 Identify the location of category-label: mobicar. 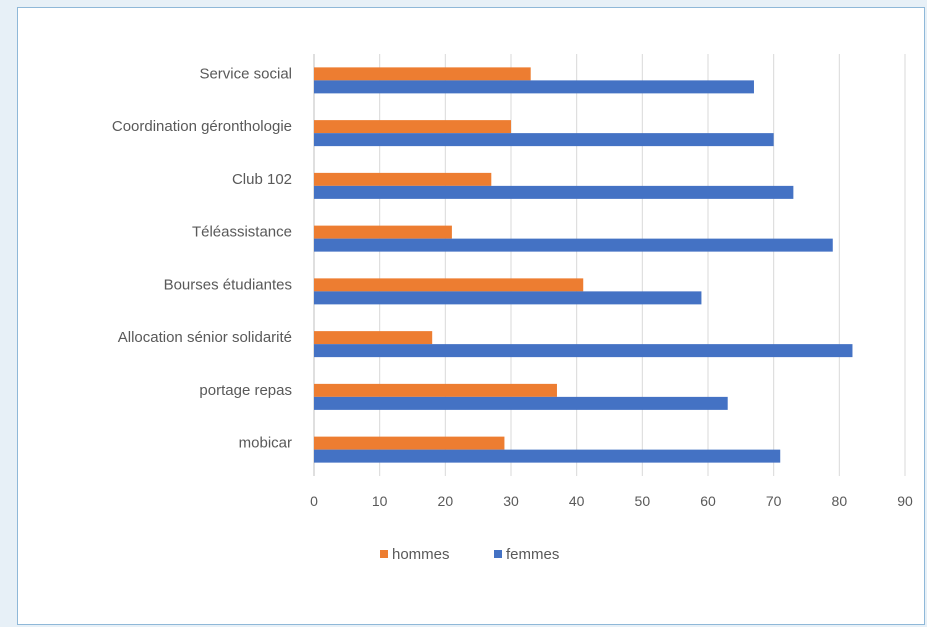
(265, 443).